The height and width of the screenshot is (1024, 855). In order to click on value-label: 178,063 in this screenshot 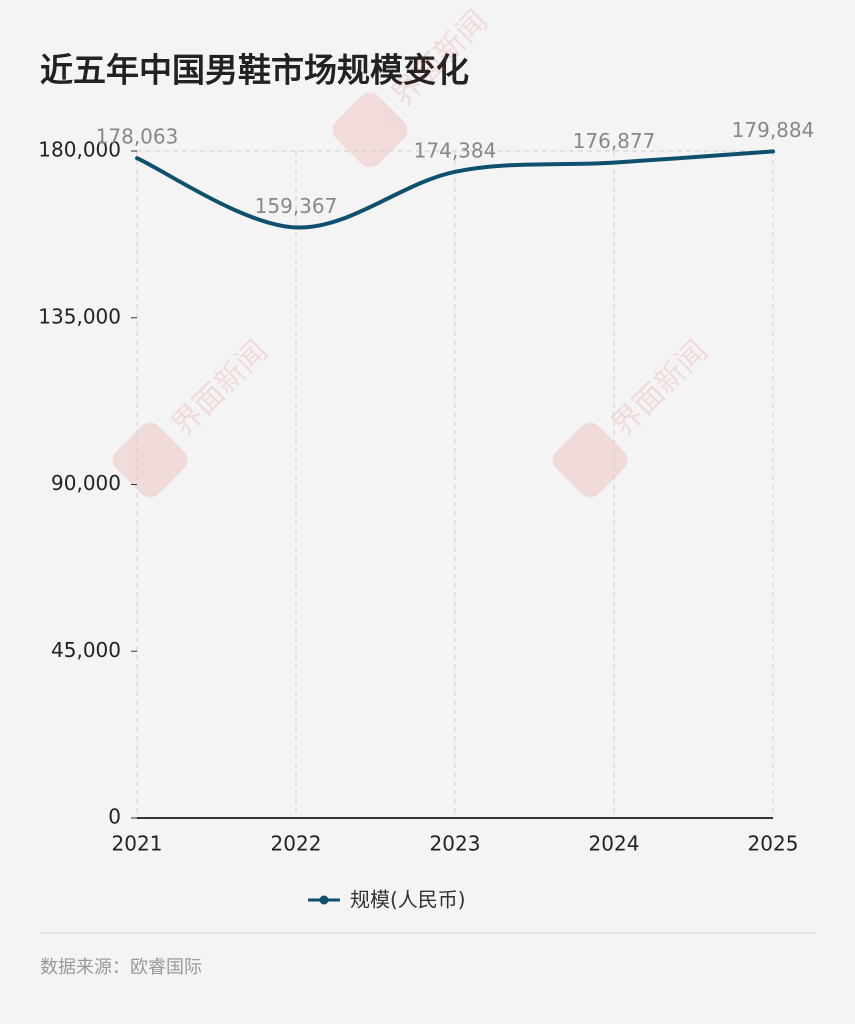, I will do `click(137, 137)`.